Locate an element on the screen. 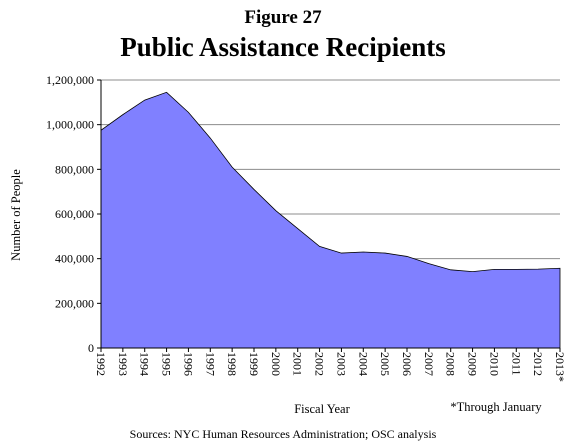 The image size is (566, 443). x-tick-label: 2005 is located at coordinates (385, 364).